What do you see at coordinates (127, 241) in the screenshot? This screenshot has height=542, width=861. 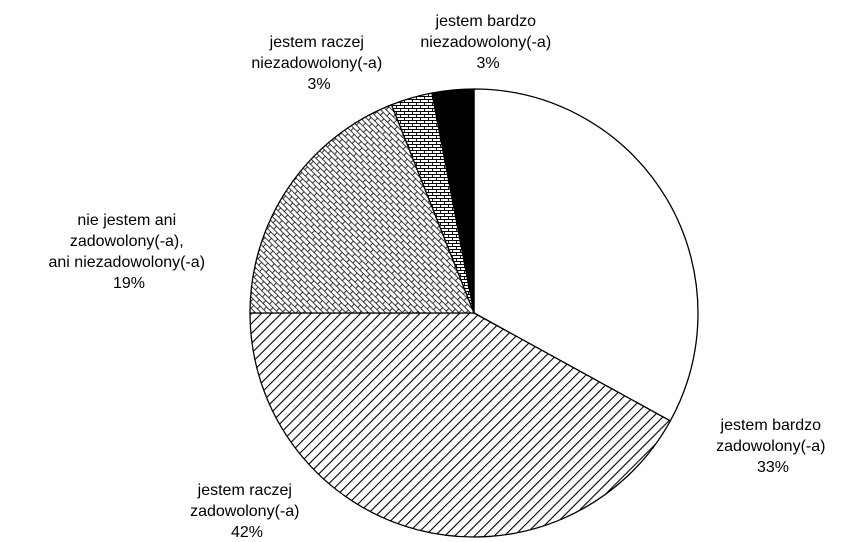 I see `label-line: zadowolony(-a),` at bounding box center [127, 241].